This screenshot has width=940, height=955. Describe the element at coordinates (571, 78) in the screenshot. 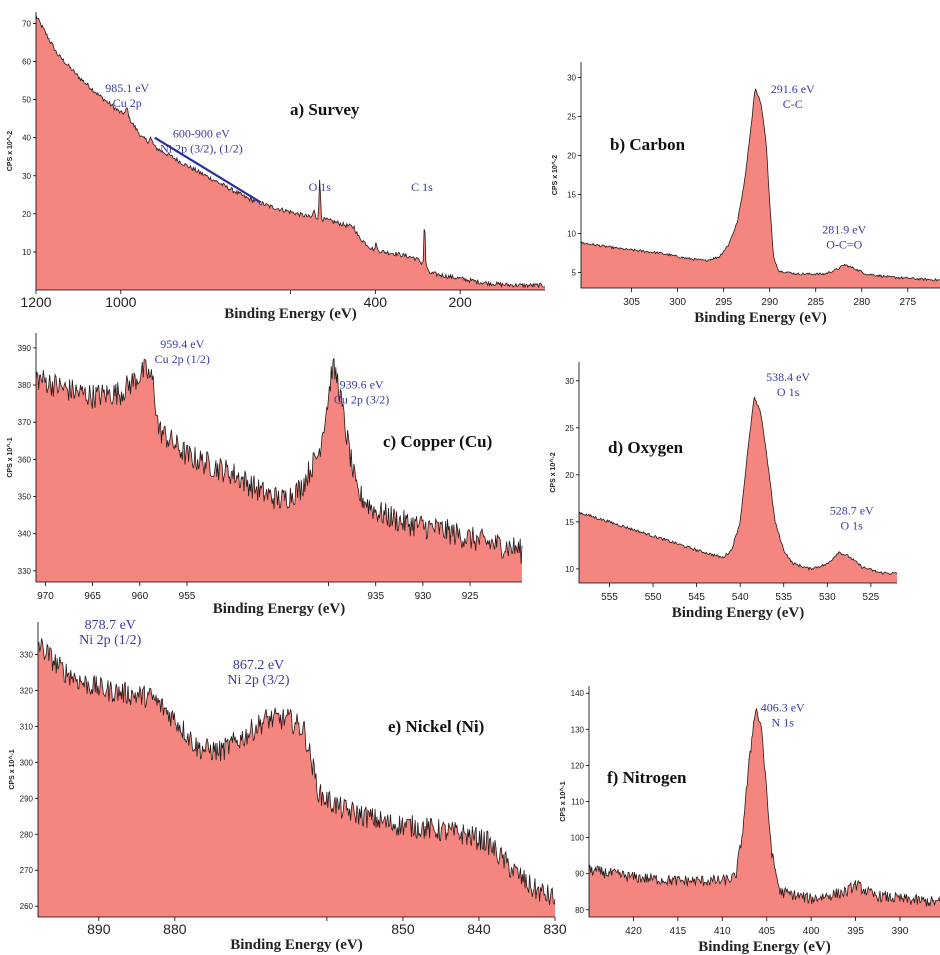

I see `carbon-y-tick-label: 30` at that location.